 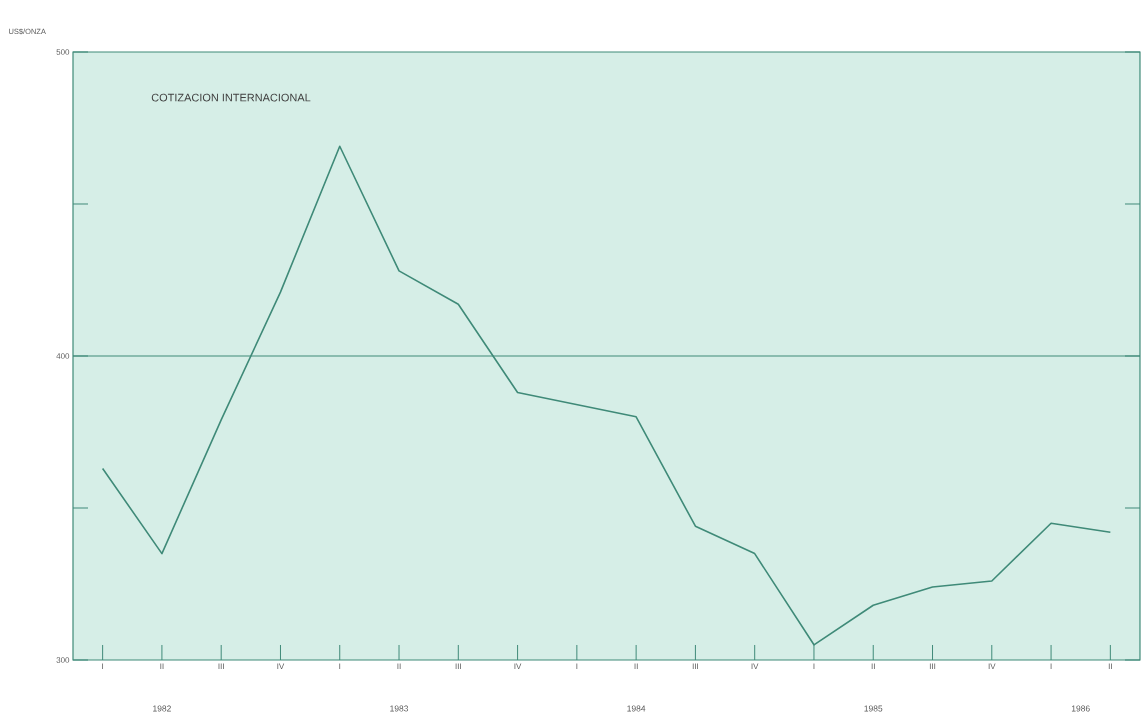 What do you see at coordinates (873, 708) in the screenshot?
I see `text: 1985` at bounding box center [873, 708].